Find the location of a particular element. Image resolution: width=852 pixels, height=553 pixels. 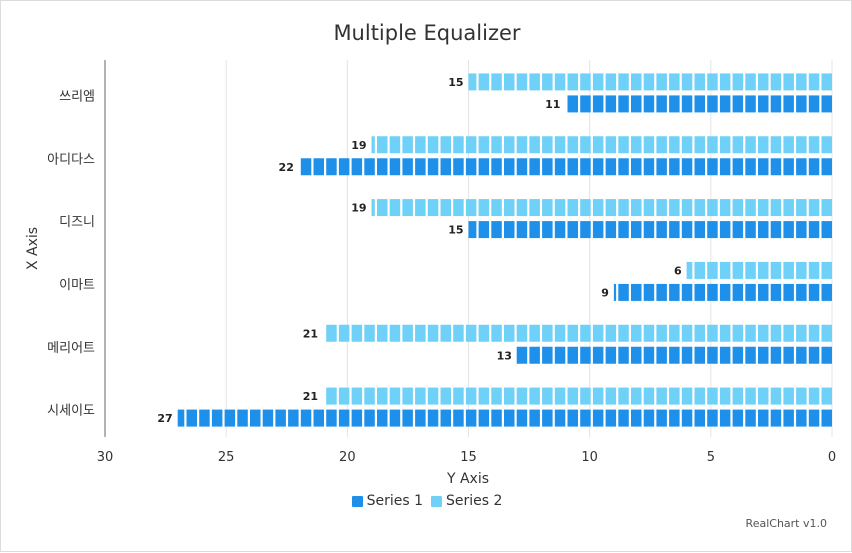

legend-item: Series 1 is located at coordinates (387, 501).